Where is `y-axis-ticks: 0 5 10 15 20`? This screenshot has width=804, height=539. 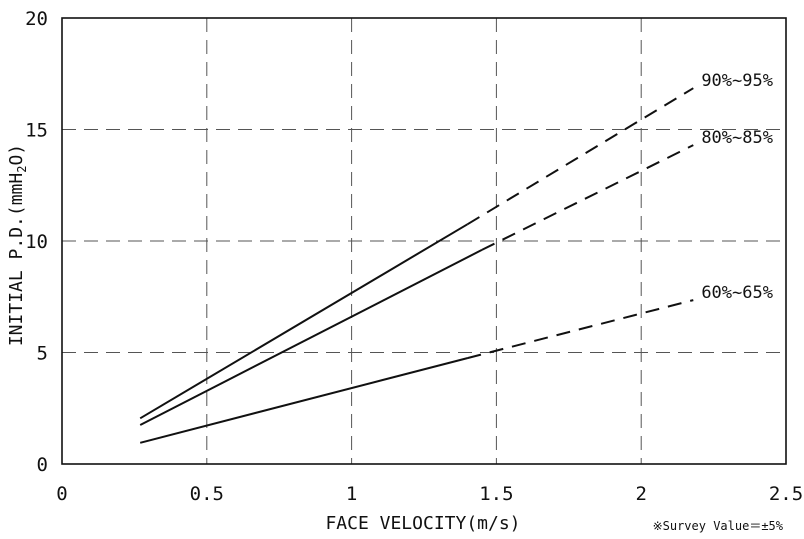
y-axis-ticks: 0 5 10 15 20 is located at coordinates (36, 242).